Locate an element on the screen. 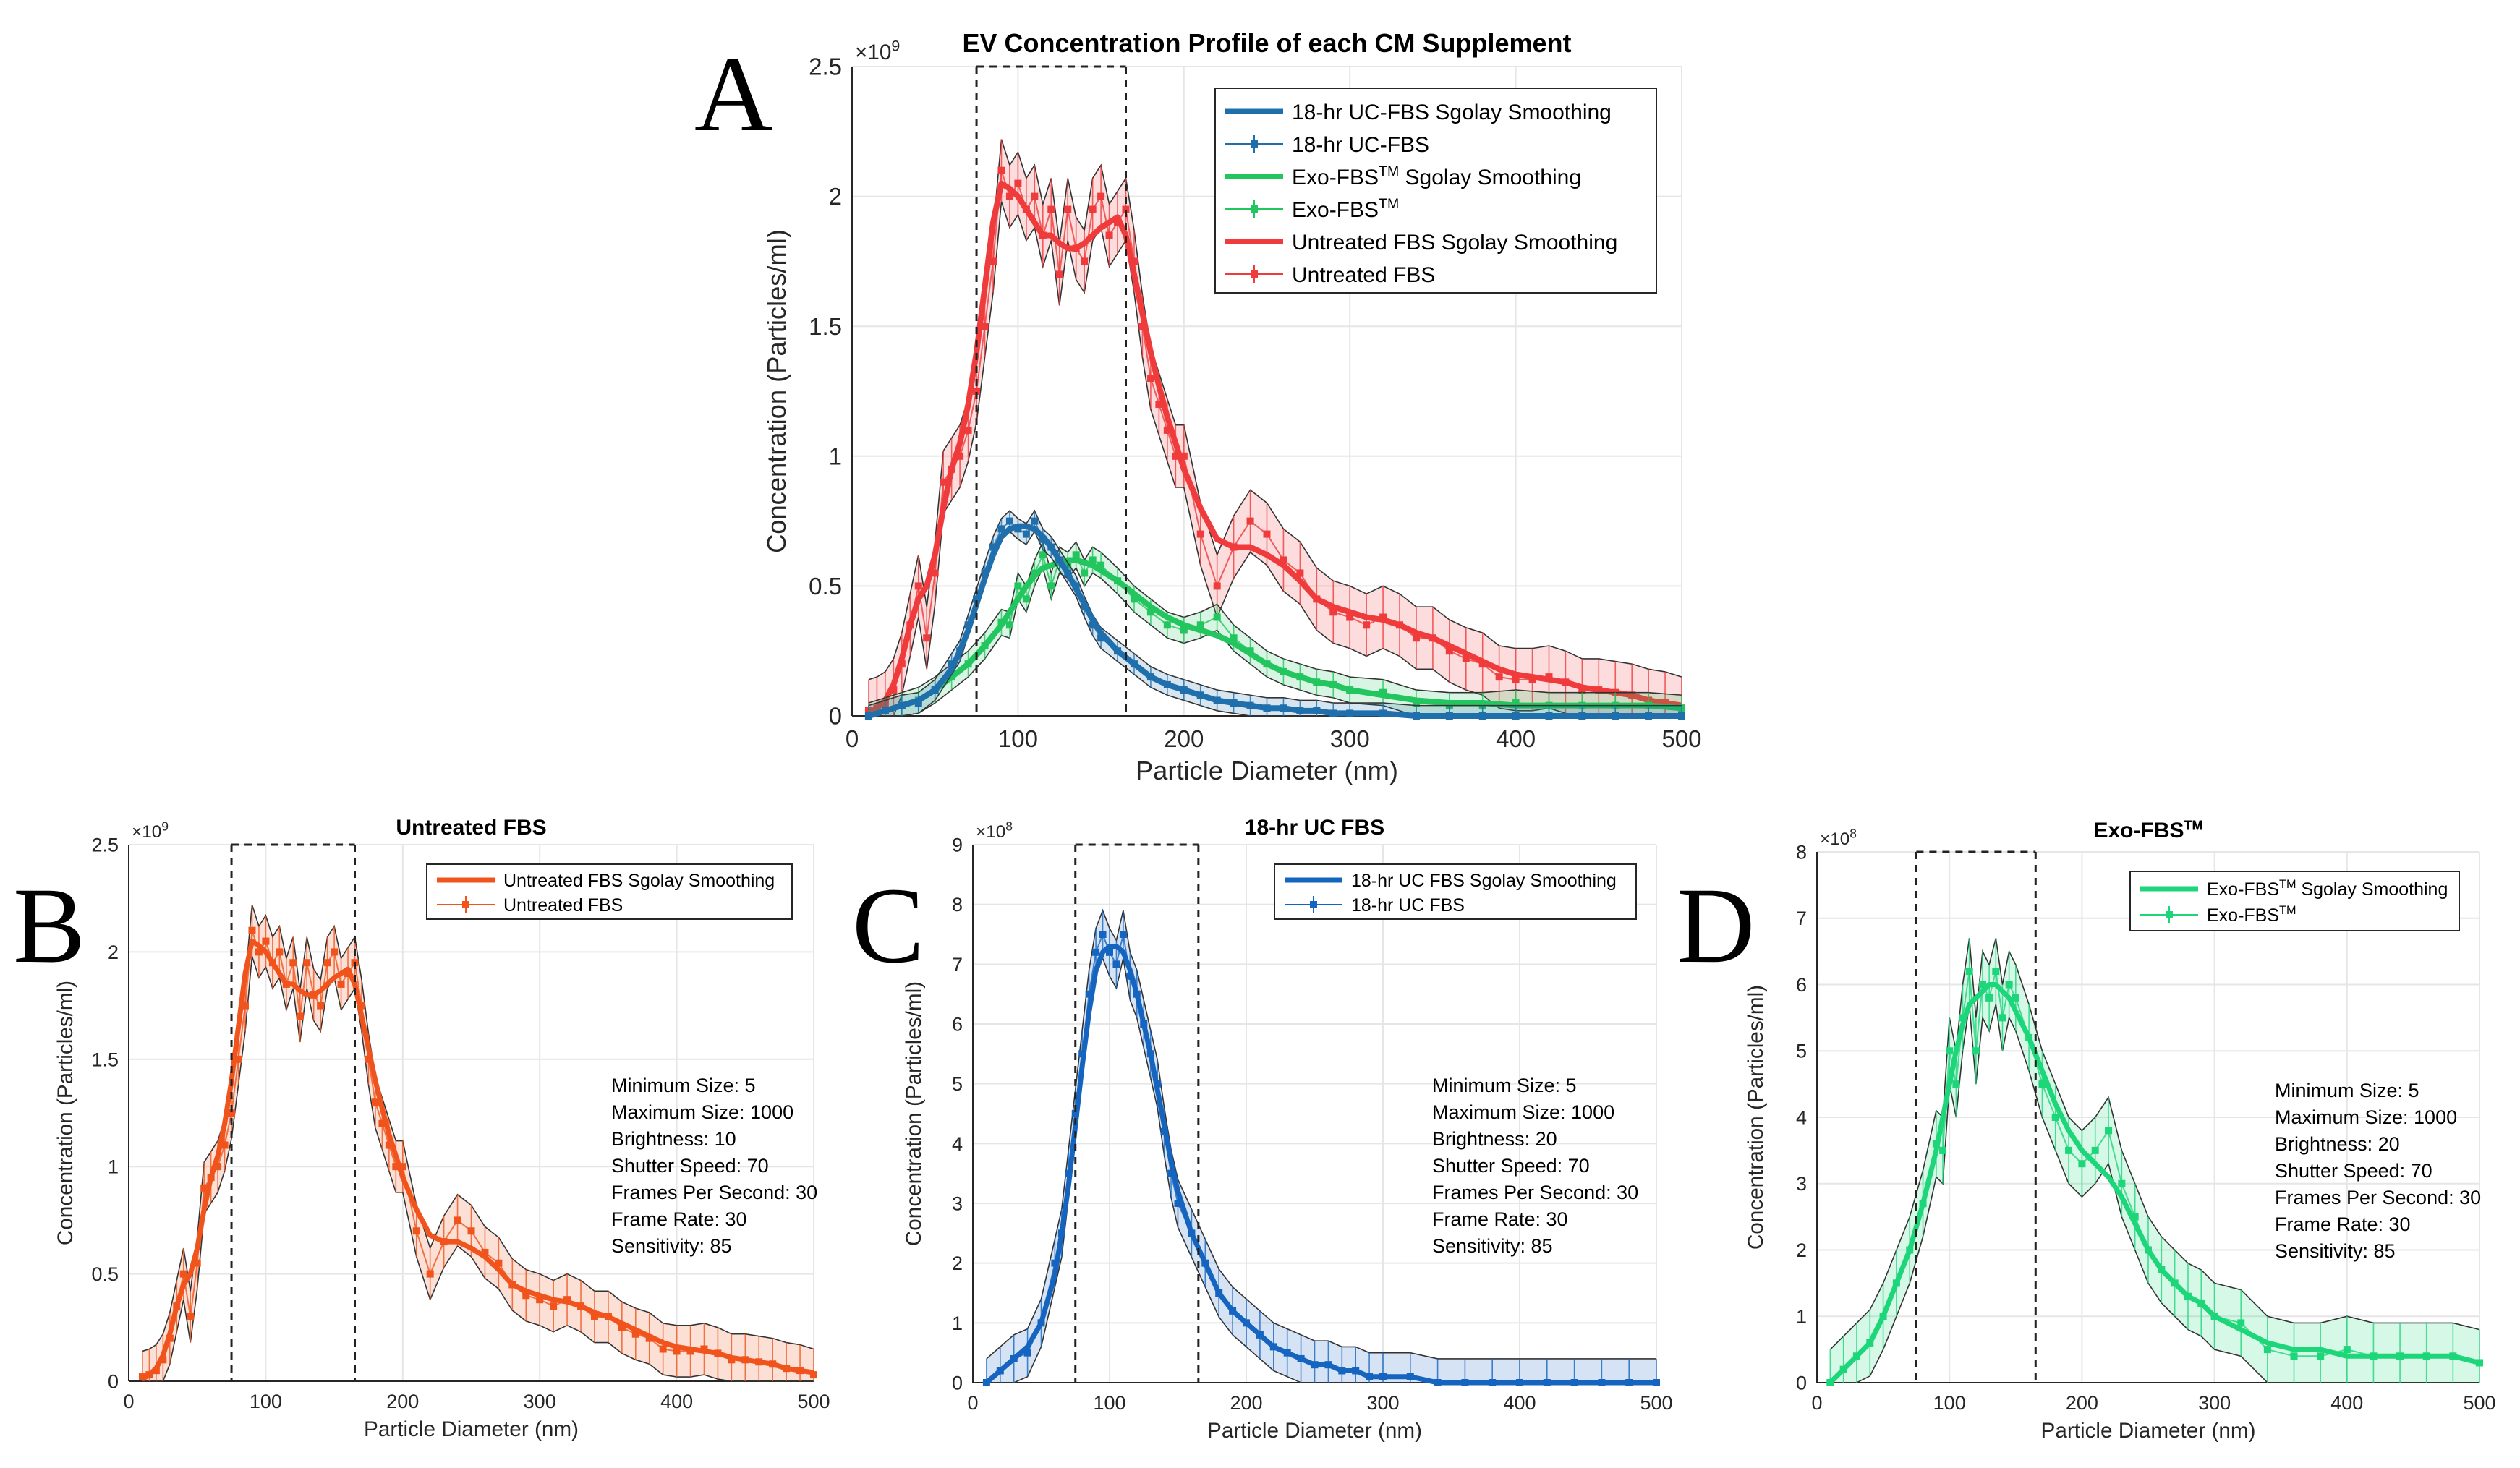 The image size is (2520, 1468). legend-box is located at coordinates (1436, 191).